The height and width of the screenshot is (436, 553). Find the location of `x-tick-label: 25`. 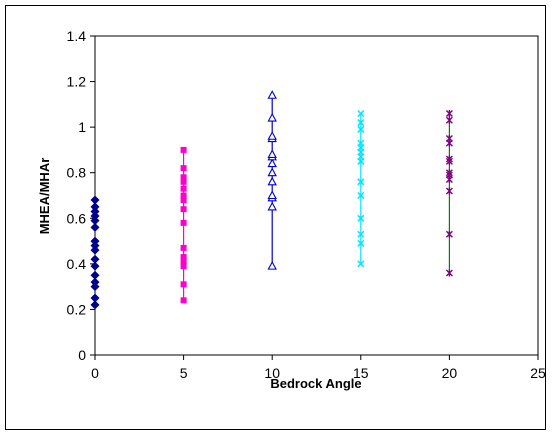

x-tick-label: 25 is located at coordinates (538, 373).